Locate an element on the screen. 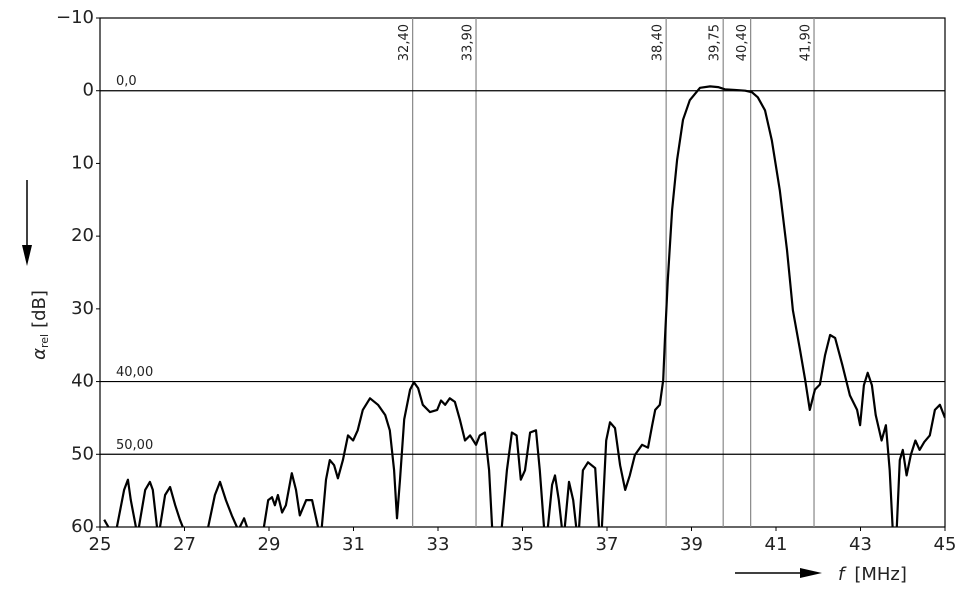 This screenshot has height=589, width=961. x-tick-label: 25 is located at coordinates (100, 544).